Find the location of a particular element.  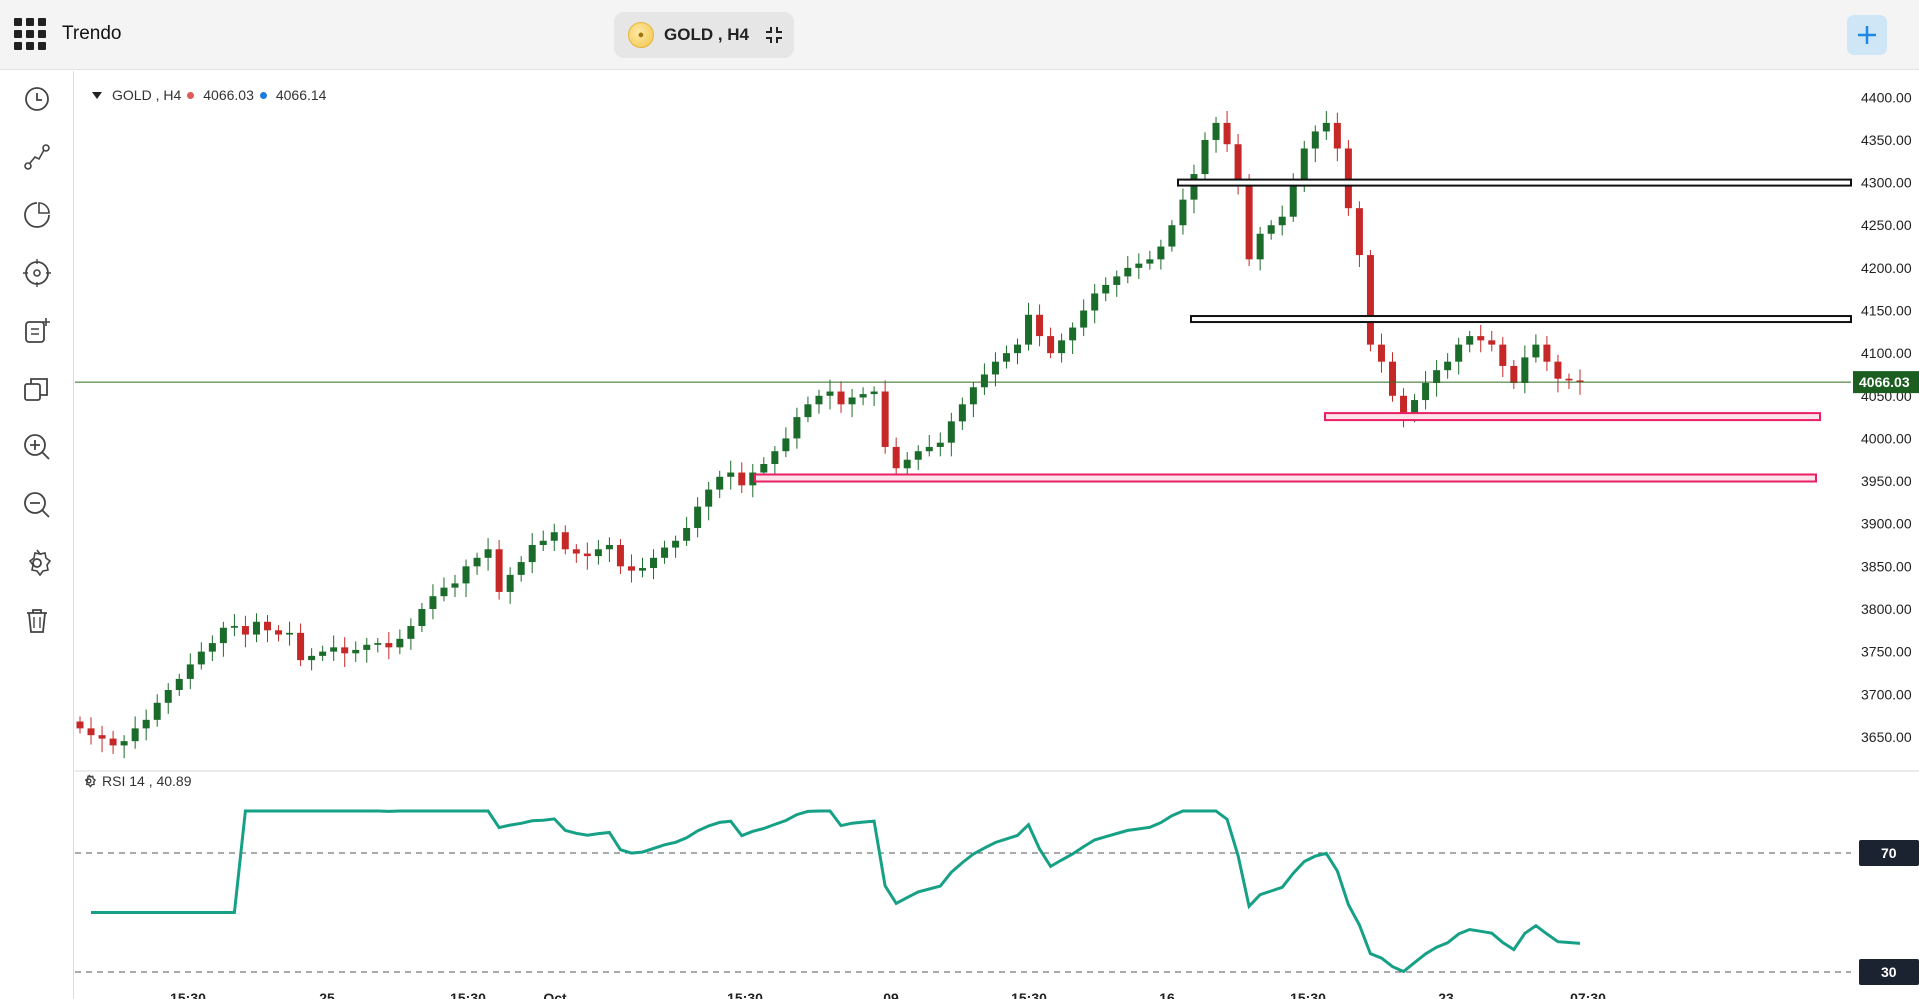

gear-icon is located at coordinates (37, 563).